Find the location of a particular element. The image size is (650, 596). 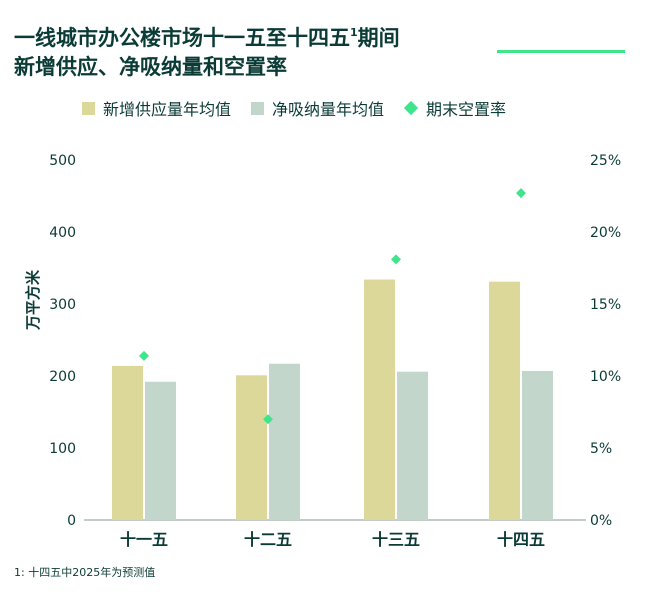

y2-tick-label: 25% is located at coordinates (605, 161).